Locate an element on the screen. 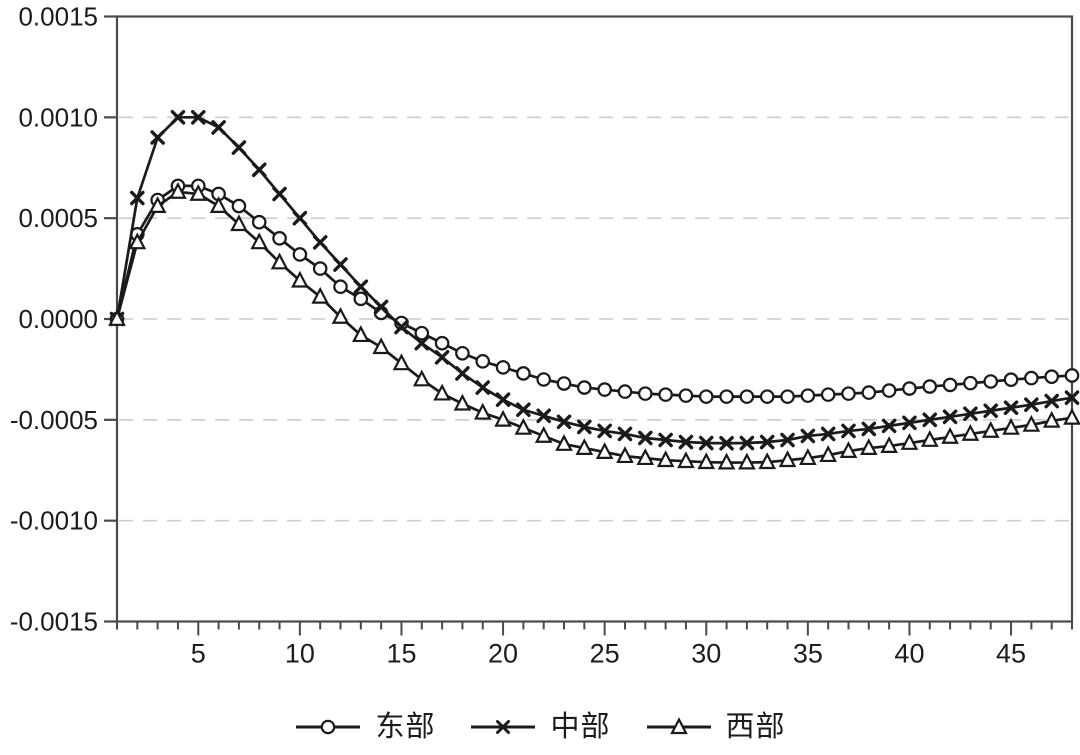 This screenshot has width=1080, height=755. y-tick-label: 0.0000 is located at coordinates (58, 319).